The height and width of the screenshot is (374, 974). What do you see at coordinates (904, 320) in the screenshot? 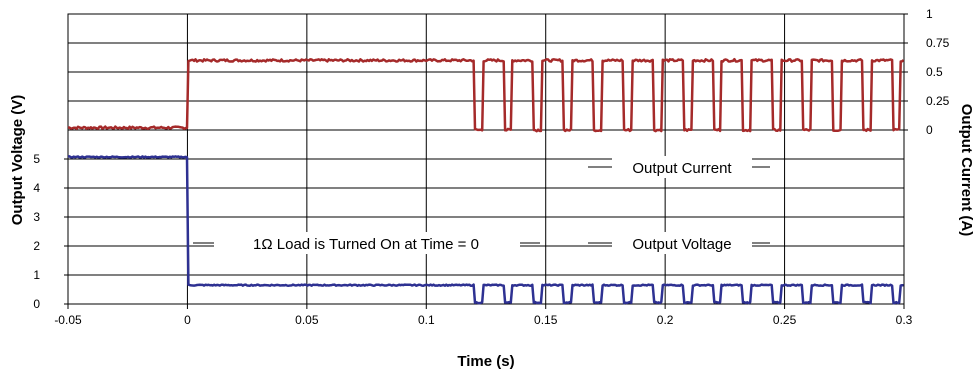
I see `x-tick-label: 0.3` at bounding box center [904, 320].